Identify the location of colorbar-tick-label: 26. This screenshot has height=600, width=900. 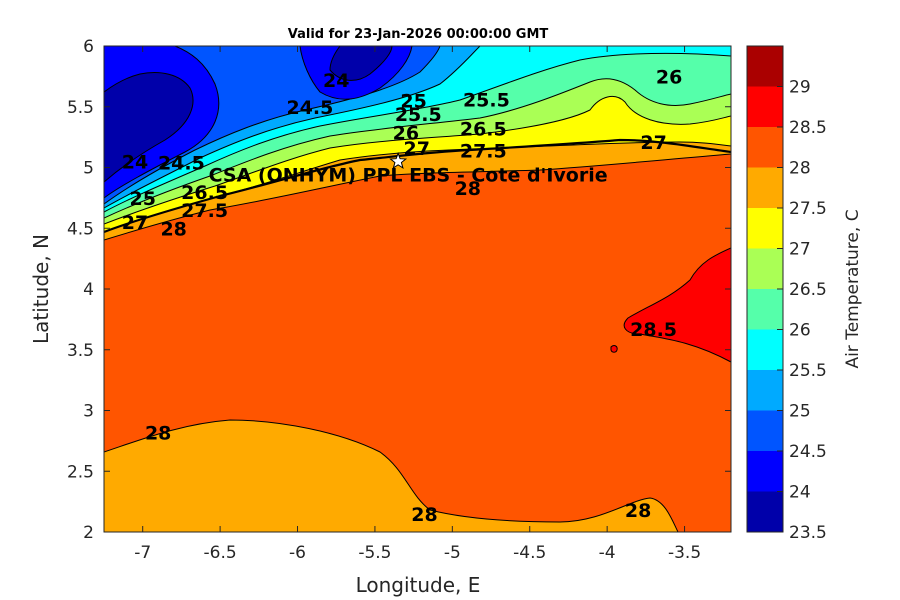
(800, 331).